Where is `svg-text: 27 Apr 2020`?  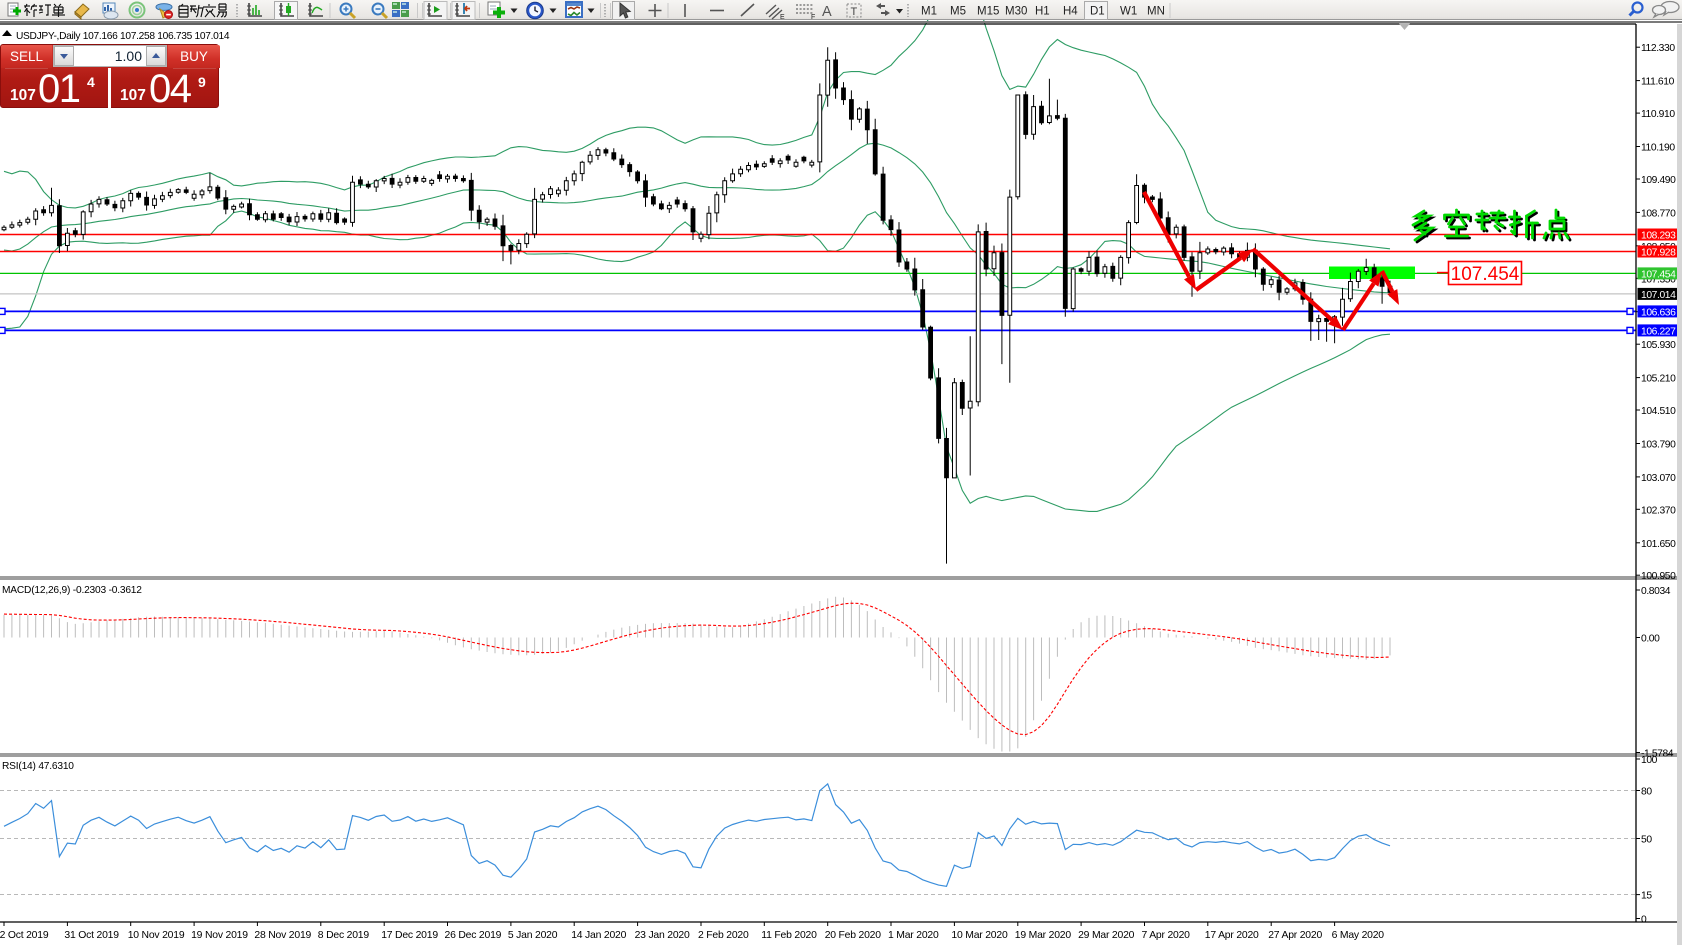
svg-text: 27 Apr 2020 is located at coordinates (1295, 935).